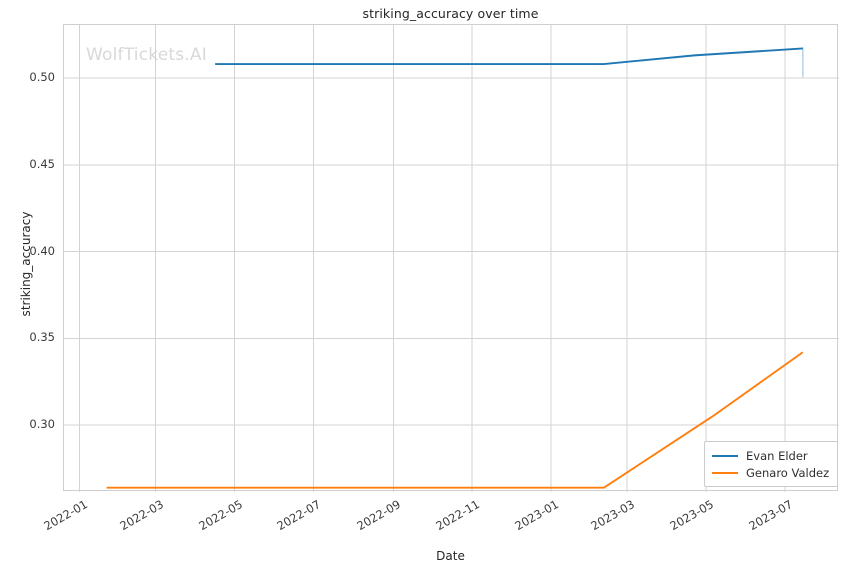 The height and width of the screenshot is (575, 852). I want to click on chart-title: striking_accuracy over time, so click(450, 13).